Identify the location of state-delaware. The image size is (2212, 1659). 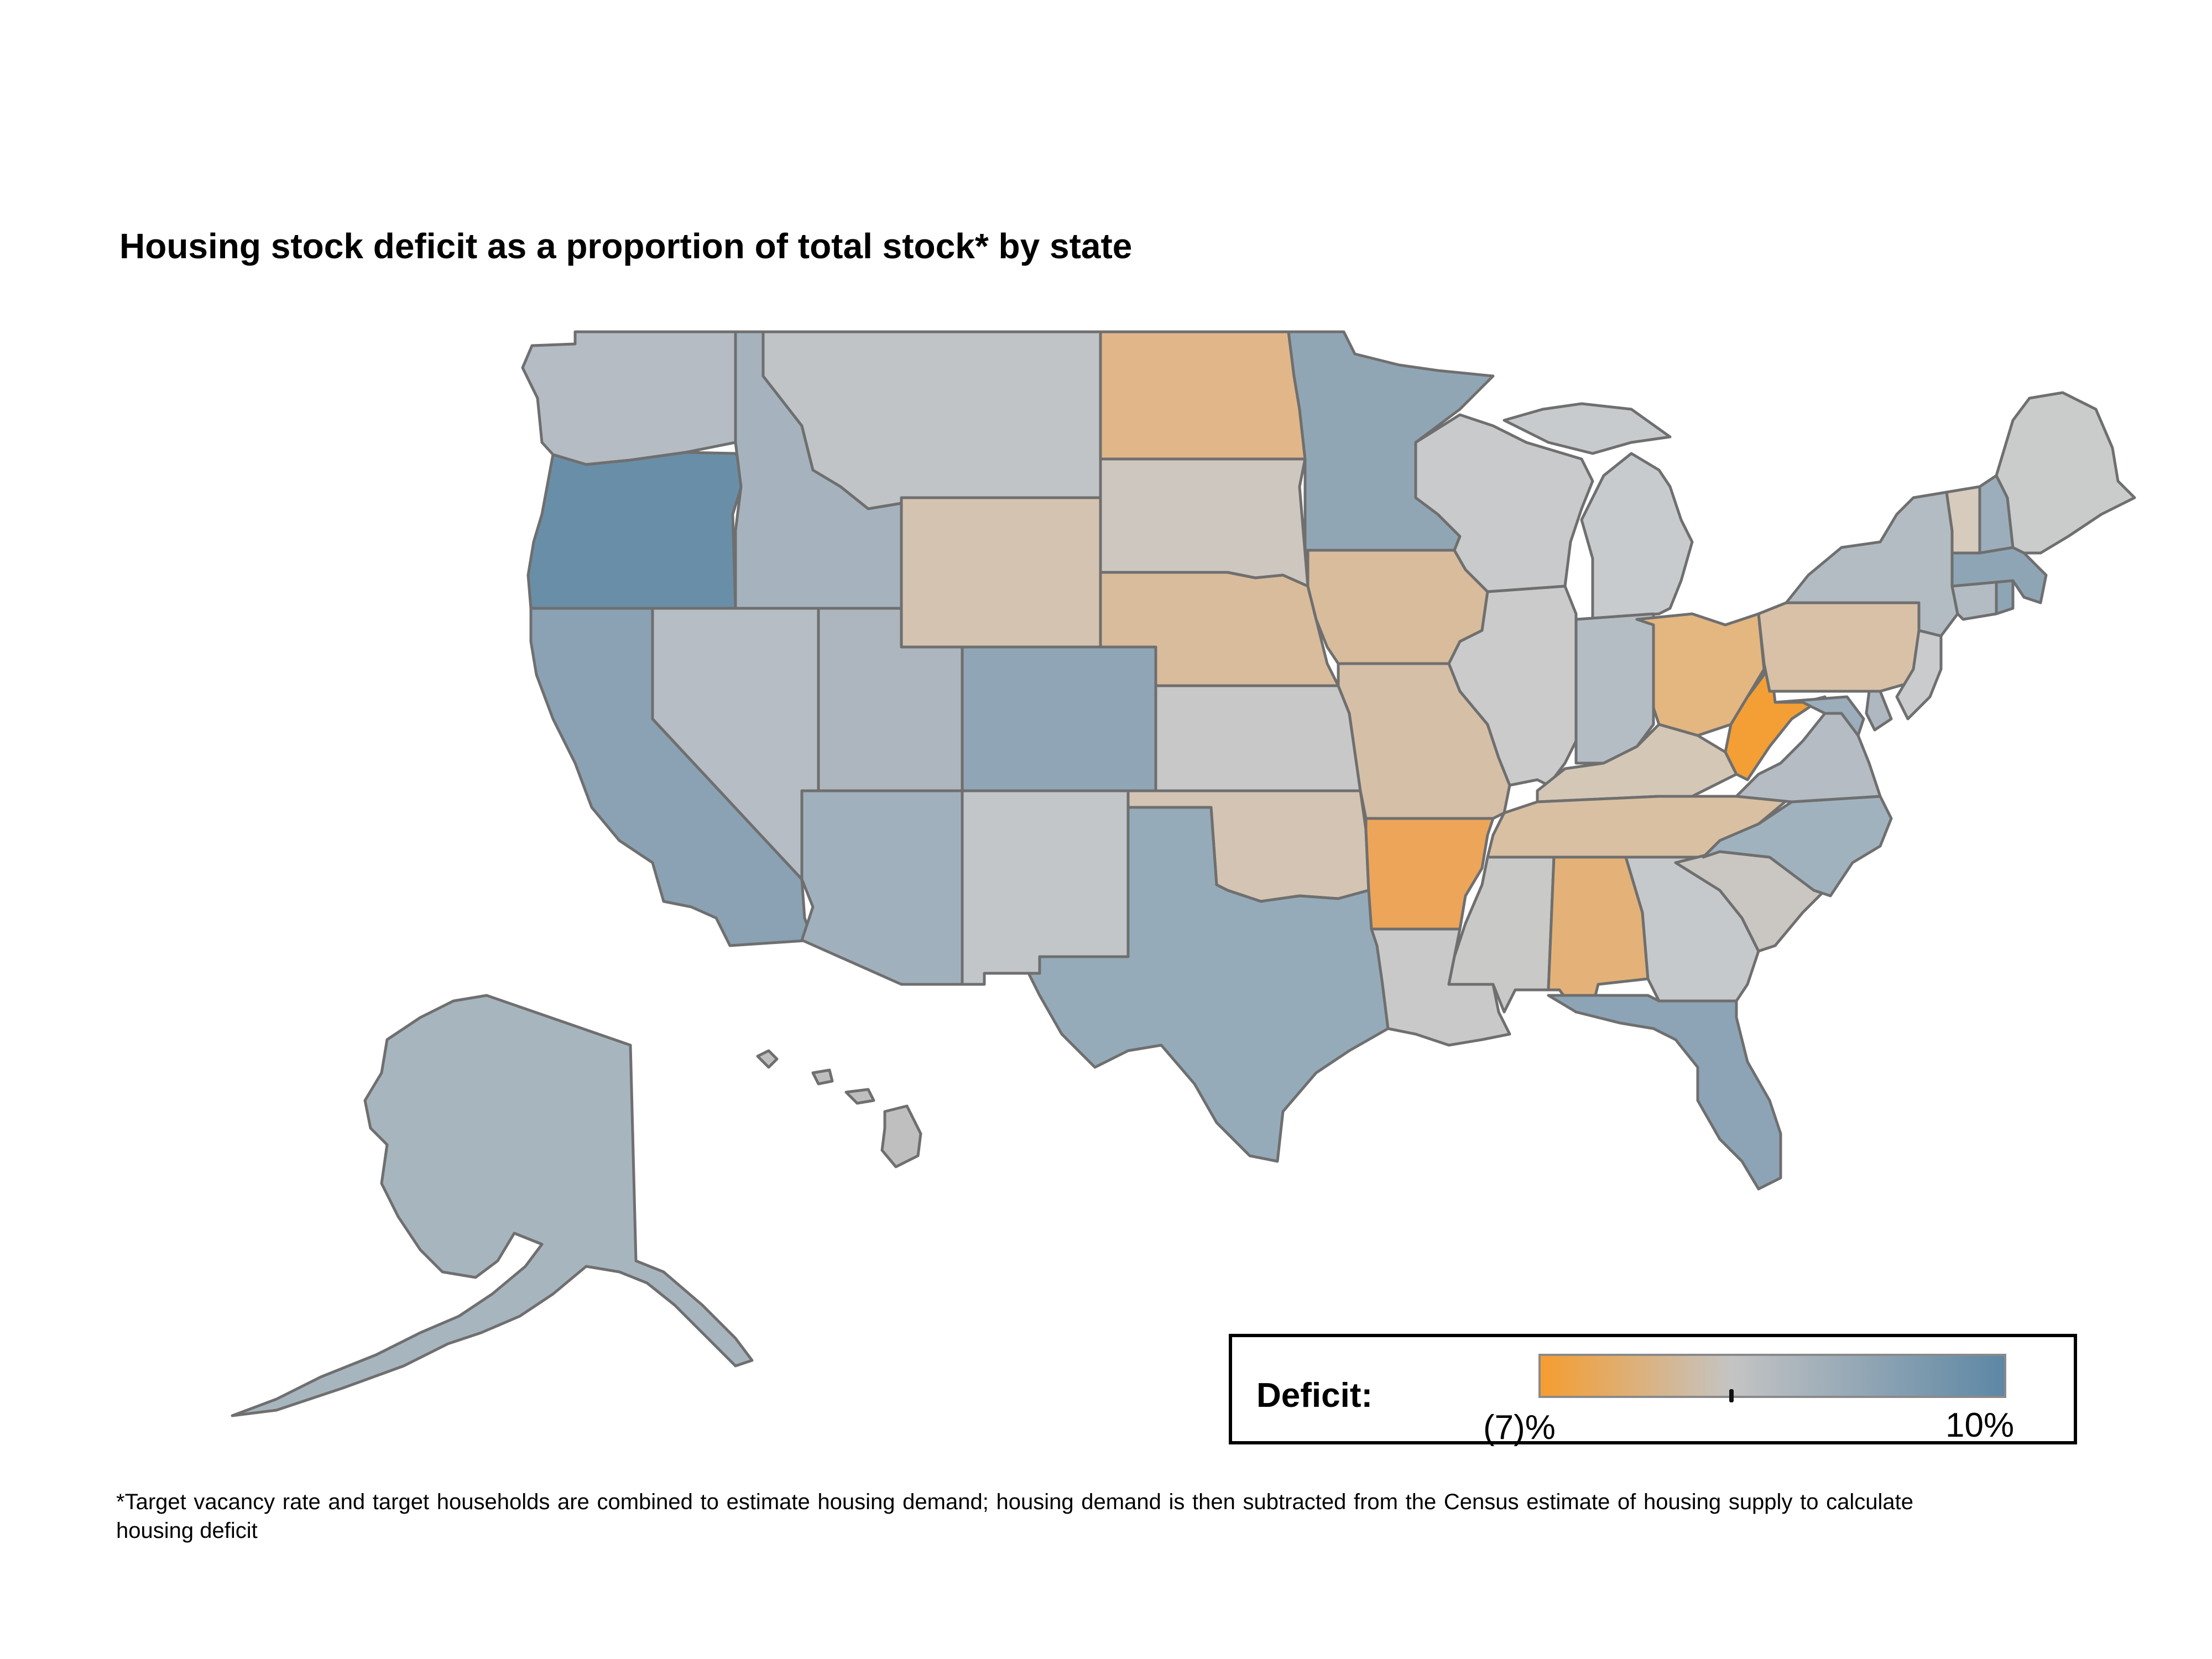
(1879, 711).